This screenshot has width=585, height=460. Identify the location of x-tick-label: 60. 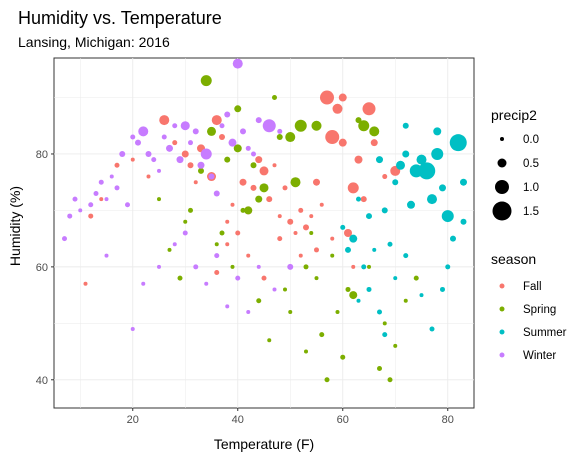
(343, 420).